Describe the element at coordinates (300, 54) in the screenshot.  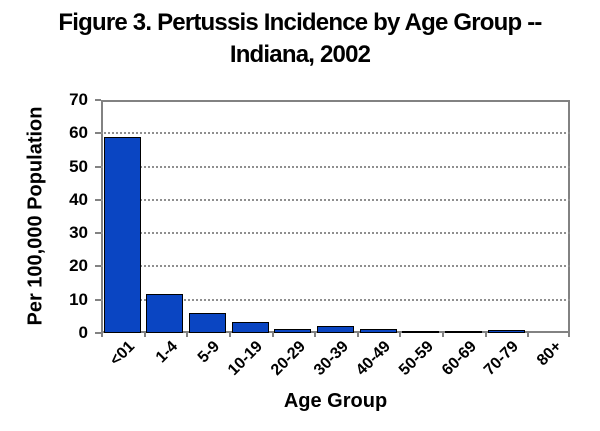
I see `chart-title-line2: Indiana, 2002` at that location.